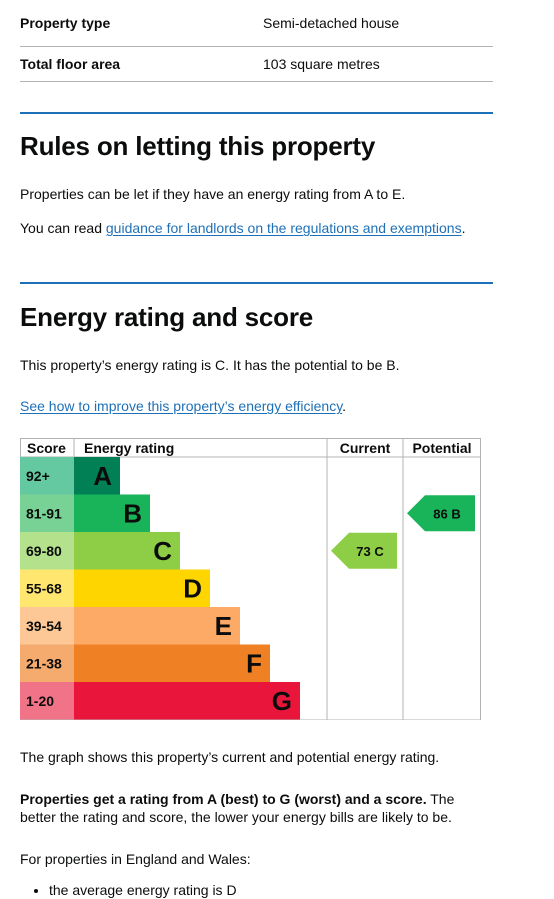 Image resolution: width=554 pixels, height=899 pixels. Describe the element at coordinates (256, 23) in the screenshot. I see `summary-row-property-type: Property type Semi-detached house` at that location.